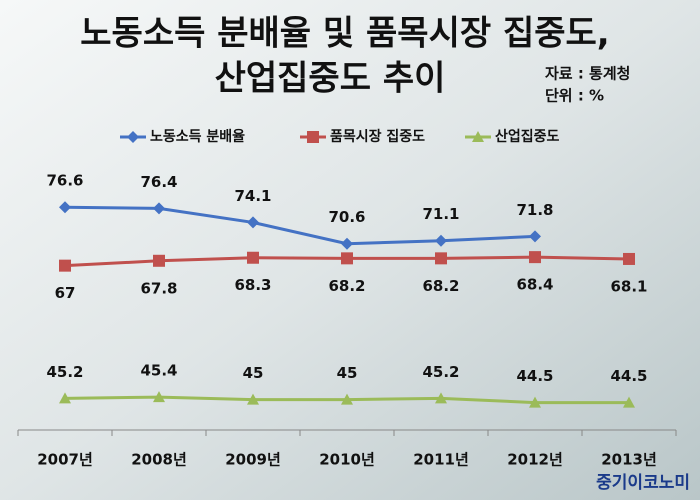  What do you see at coordinates (534, 285) in the screenshot?
I see `data-label: 68.4` at bounding box center [534, 285].